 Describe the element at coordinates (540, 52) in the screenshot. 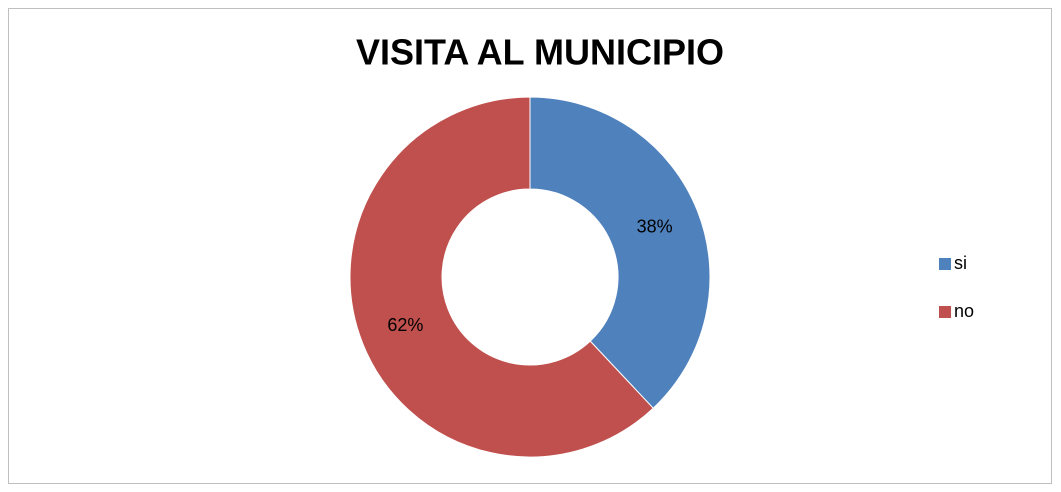

I see `chart-title: VISITA AL MUNICIPIO` at that location.